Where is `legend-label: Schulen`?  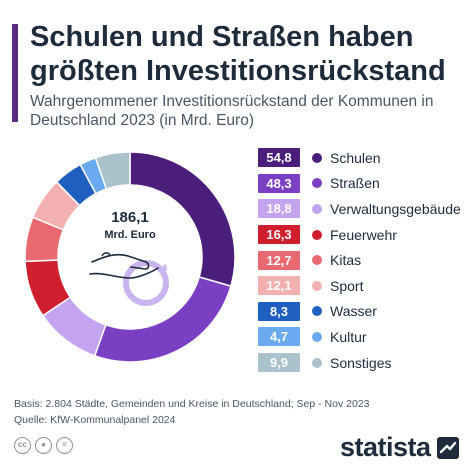
legend-label: Schulen is located at coordinates (355, 157).